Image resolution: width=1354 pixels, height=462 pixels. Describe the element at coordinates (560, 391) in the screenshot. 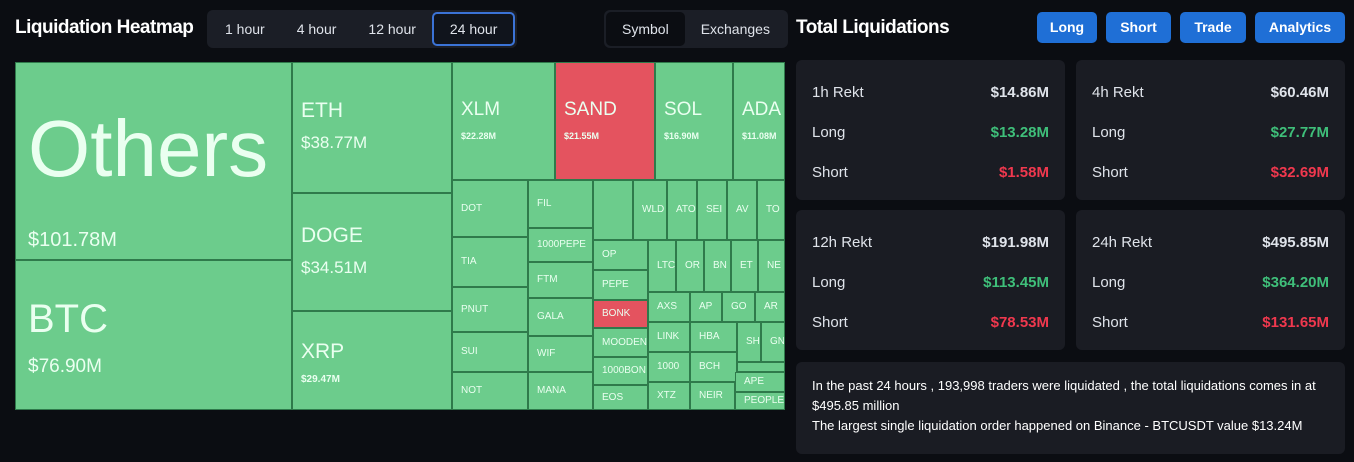

I see `tile: MANA` at that location.